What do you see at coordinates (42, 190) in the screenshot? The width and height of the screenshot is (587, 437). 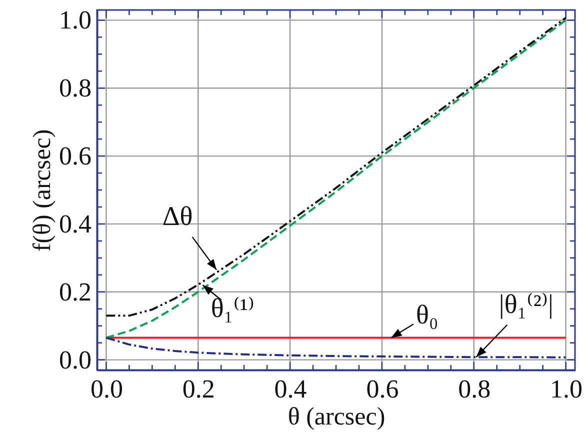 I see `y-axis-title: f(θ) (arcsec)` at bounding box center [42, 190].